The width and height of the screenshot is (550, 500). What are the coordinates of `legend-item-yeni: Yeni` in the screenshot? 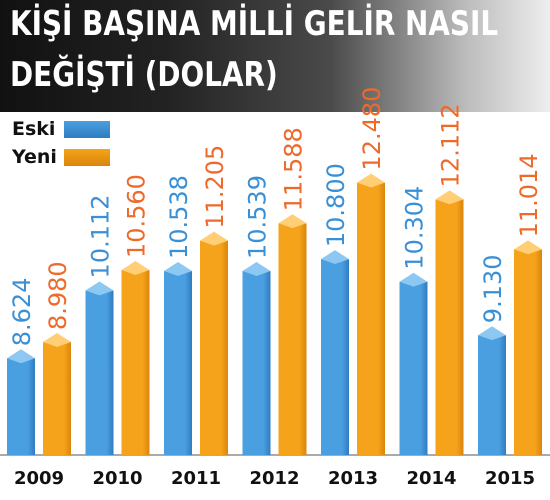 It's located at (72, 157).